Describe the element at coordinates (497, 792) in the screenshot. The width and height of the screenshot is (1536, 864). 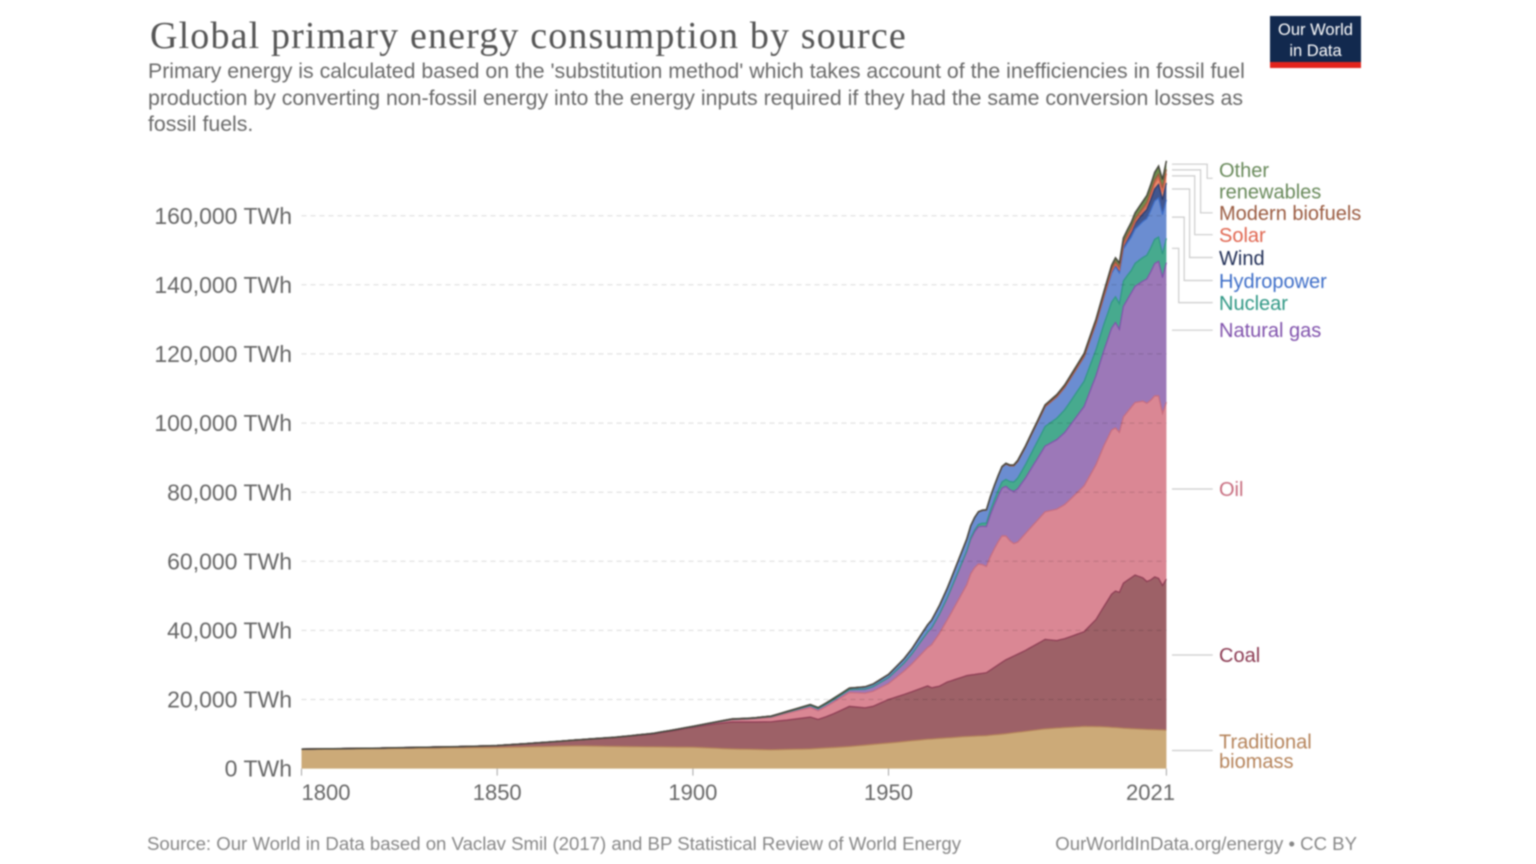
I see `svg-text: 1850` at that location.